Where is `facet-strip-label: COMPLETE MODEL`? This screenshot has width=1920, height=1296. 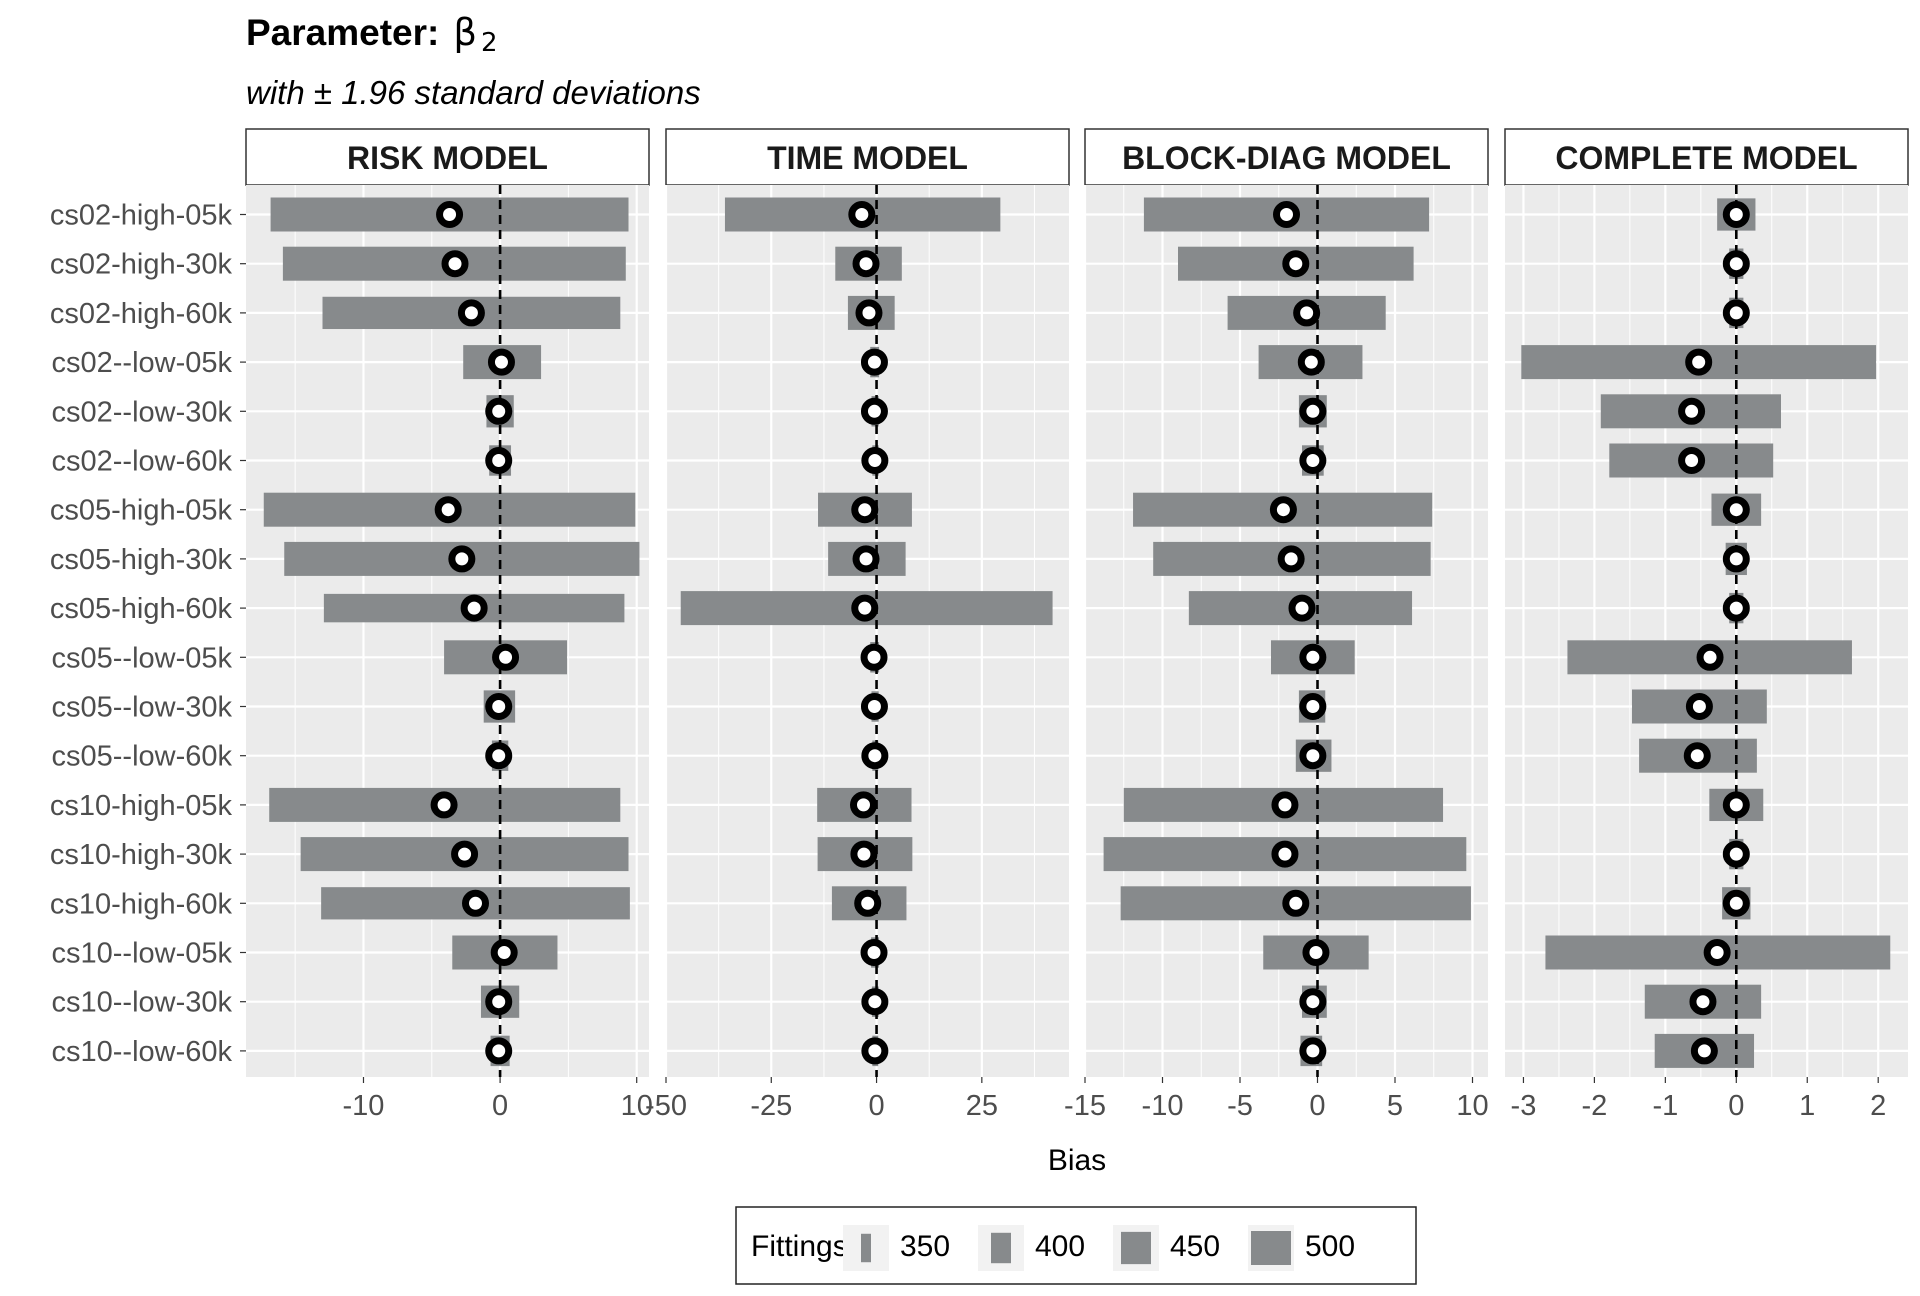 facet-strip-label: COMPLETE MODEL is located at coordinates (1706, 158).